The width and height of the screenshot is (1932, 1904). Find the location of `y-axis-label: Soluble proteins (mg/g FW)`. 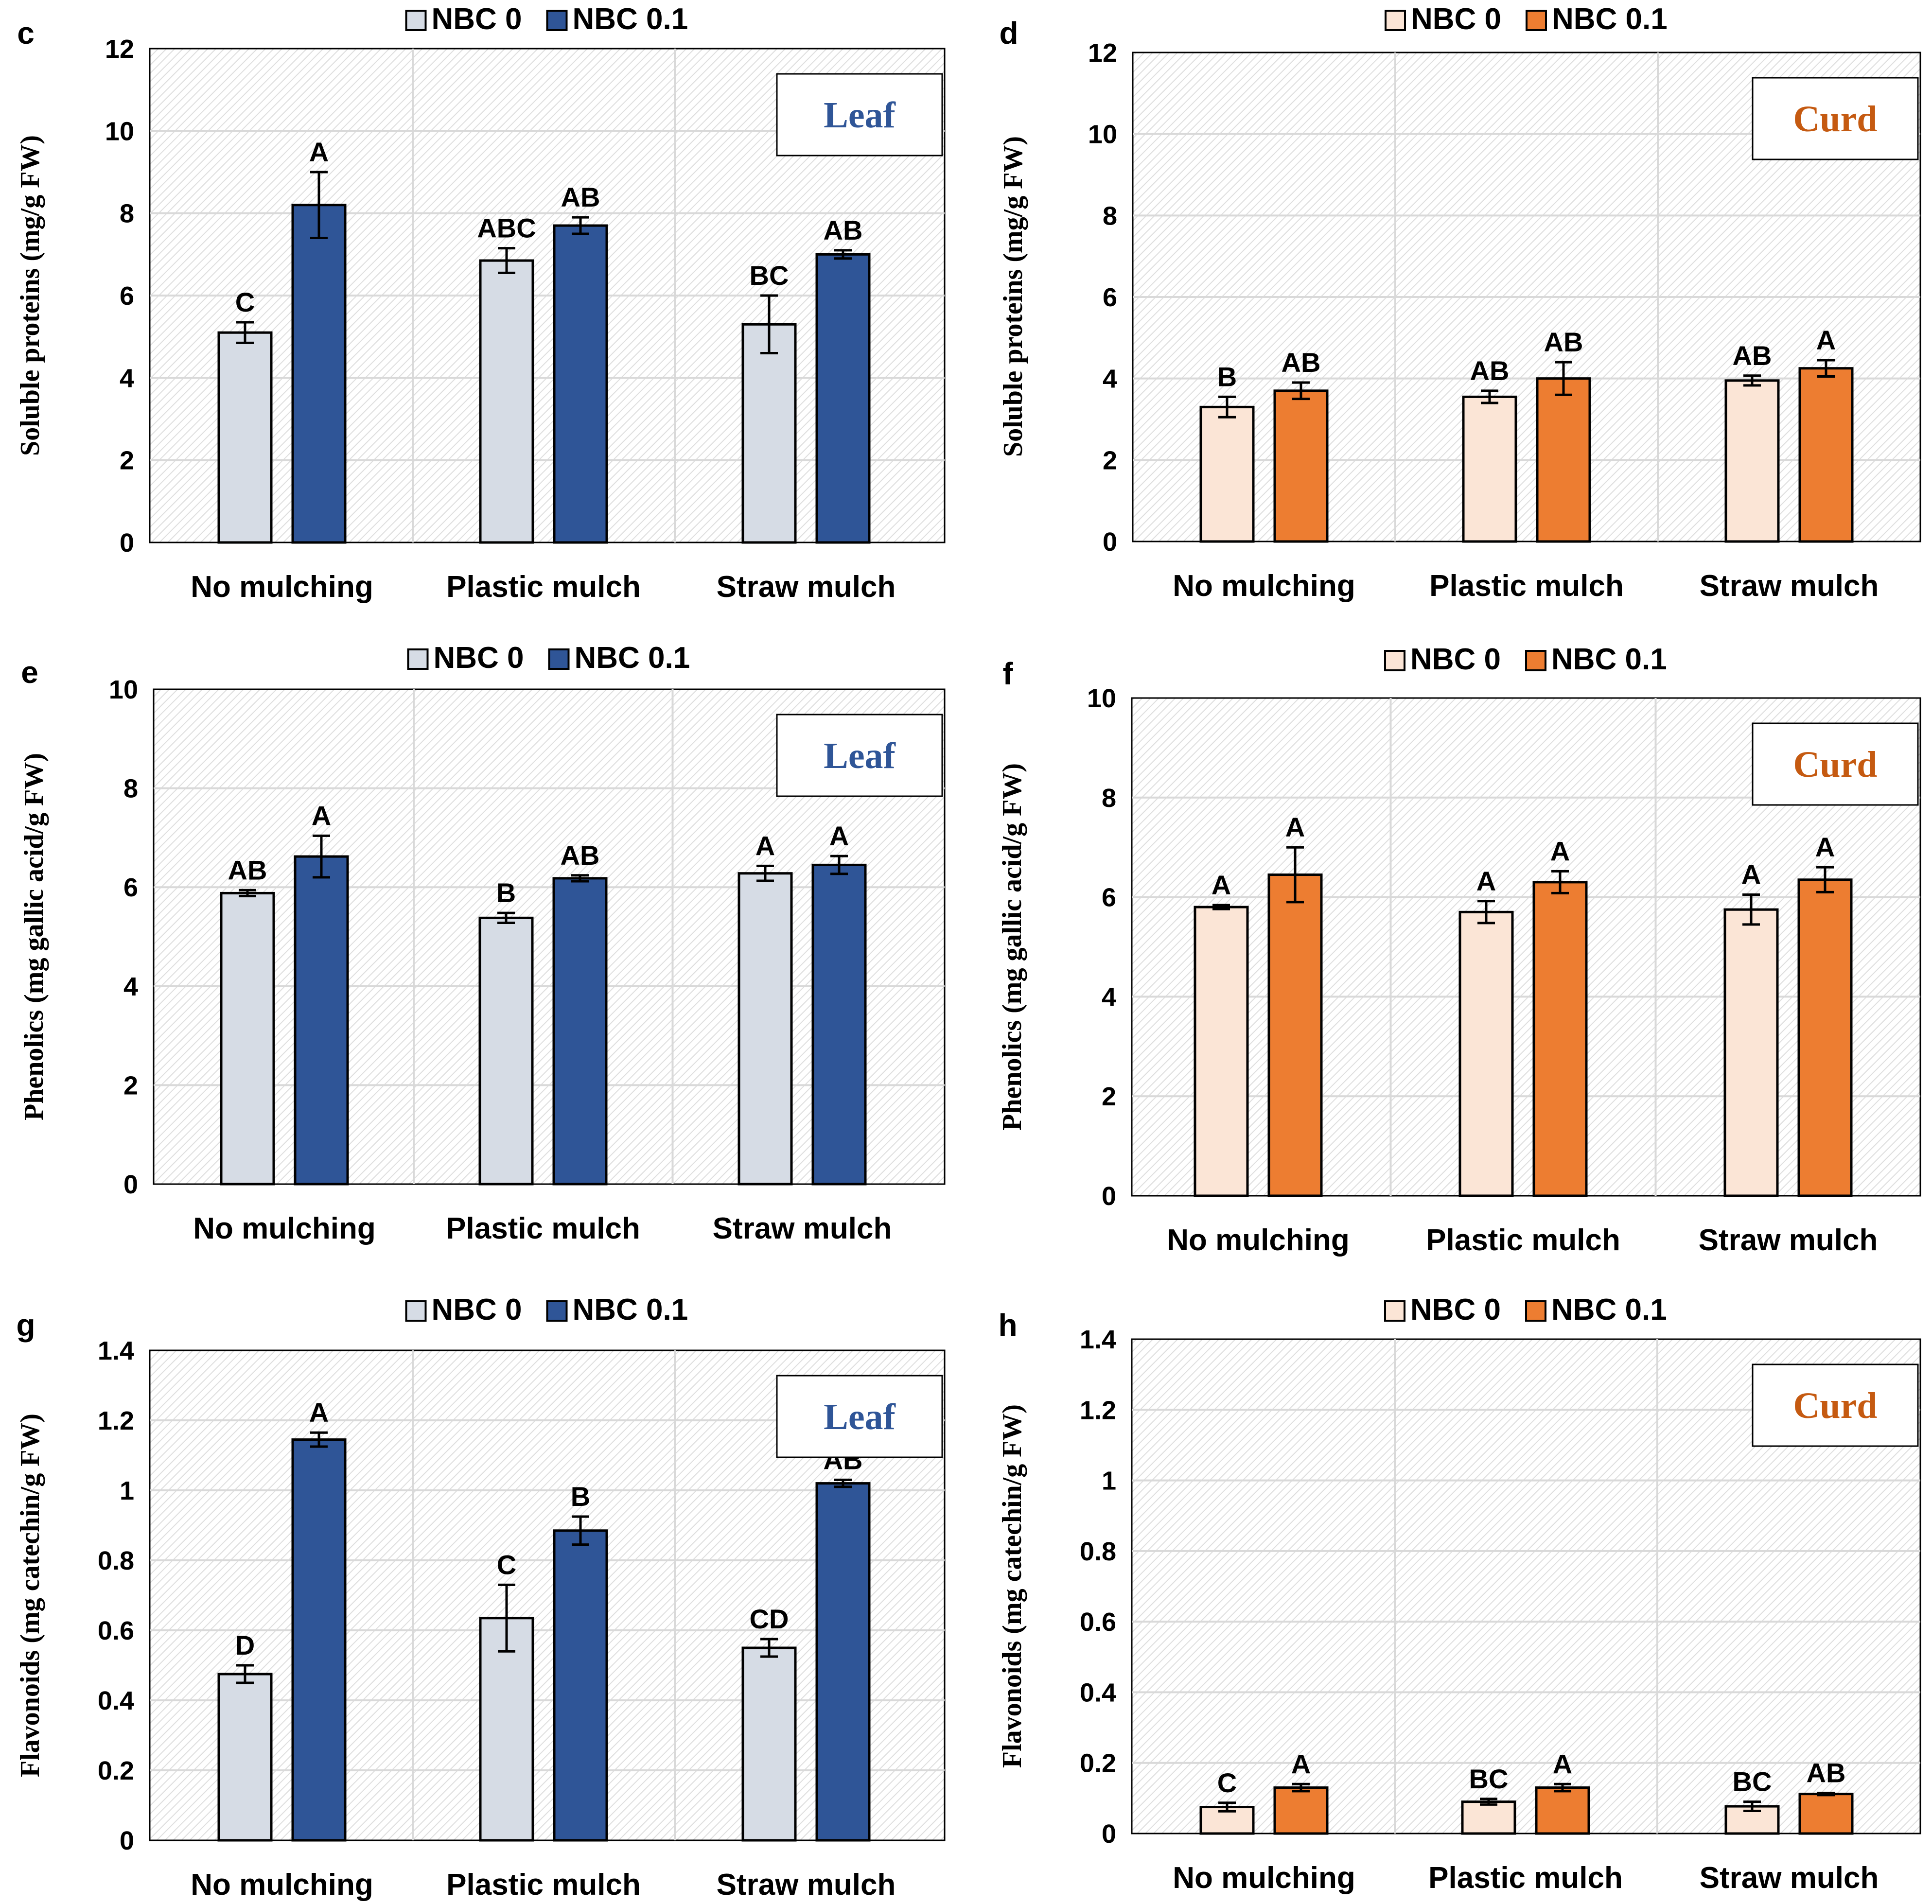

y-axis-label: Soluble proteins (mg/g FW) is located at coordinates (1013, 296).